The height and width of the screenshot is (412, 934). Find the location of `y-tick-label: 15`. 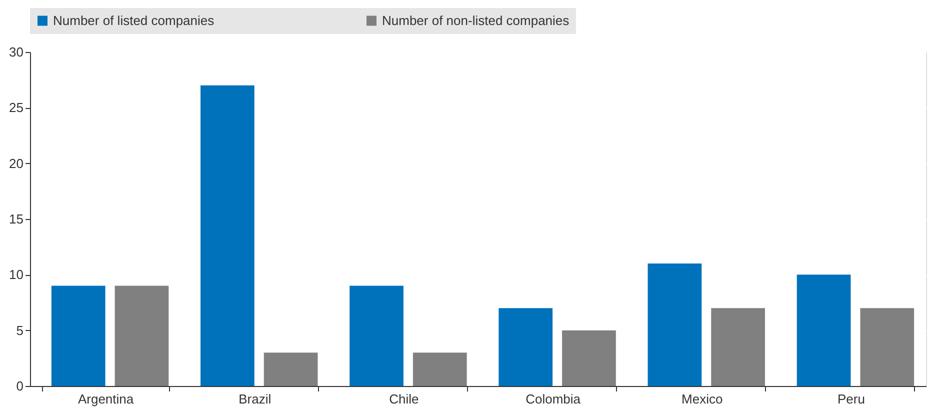

y-tick-label: 15 is located at coordinates (16, 219).